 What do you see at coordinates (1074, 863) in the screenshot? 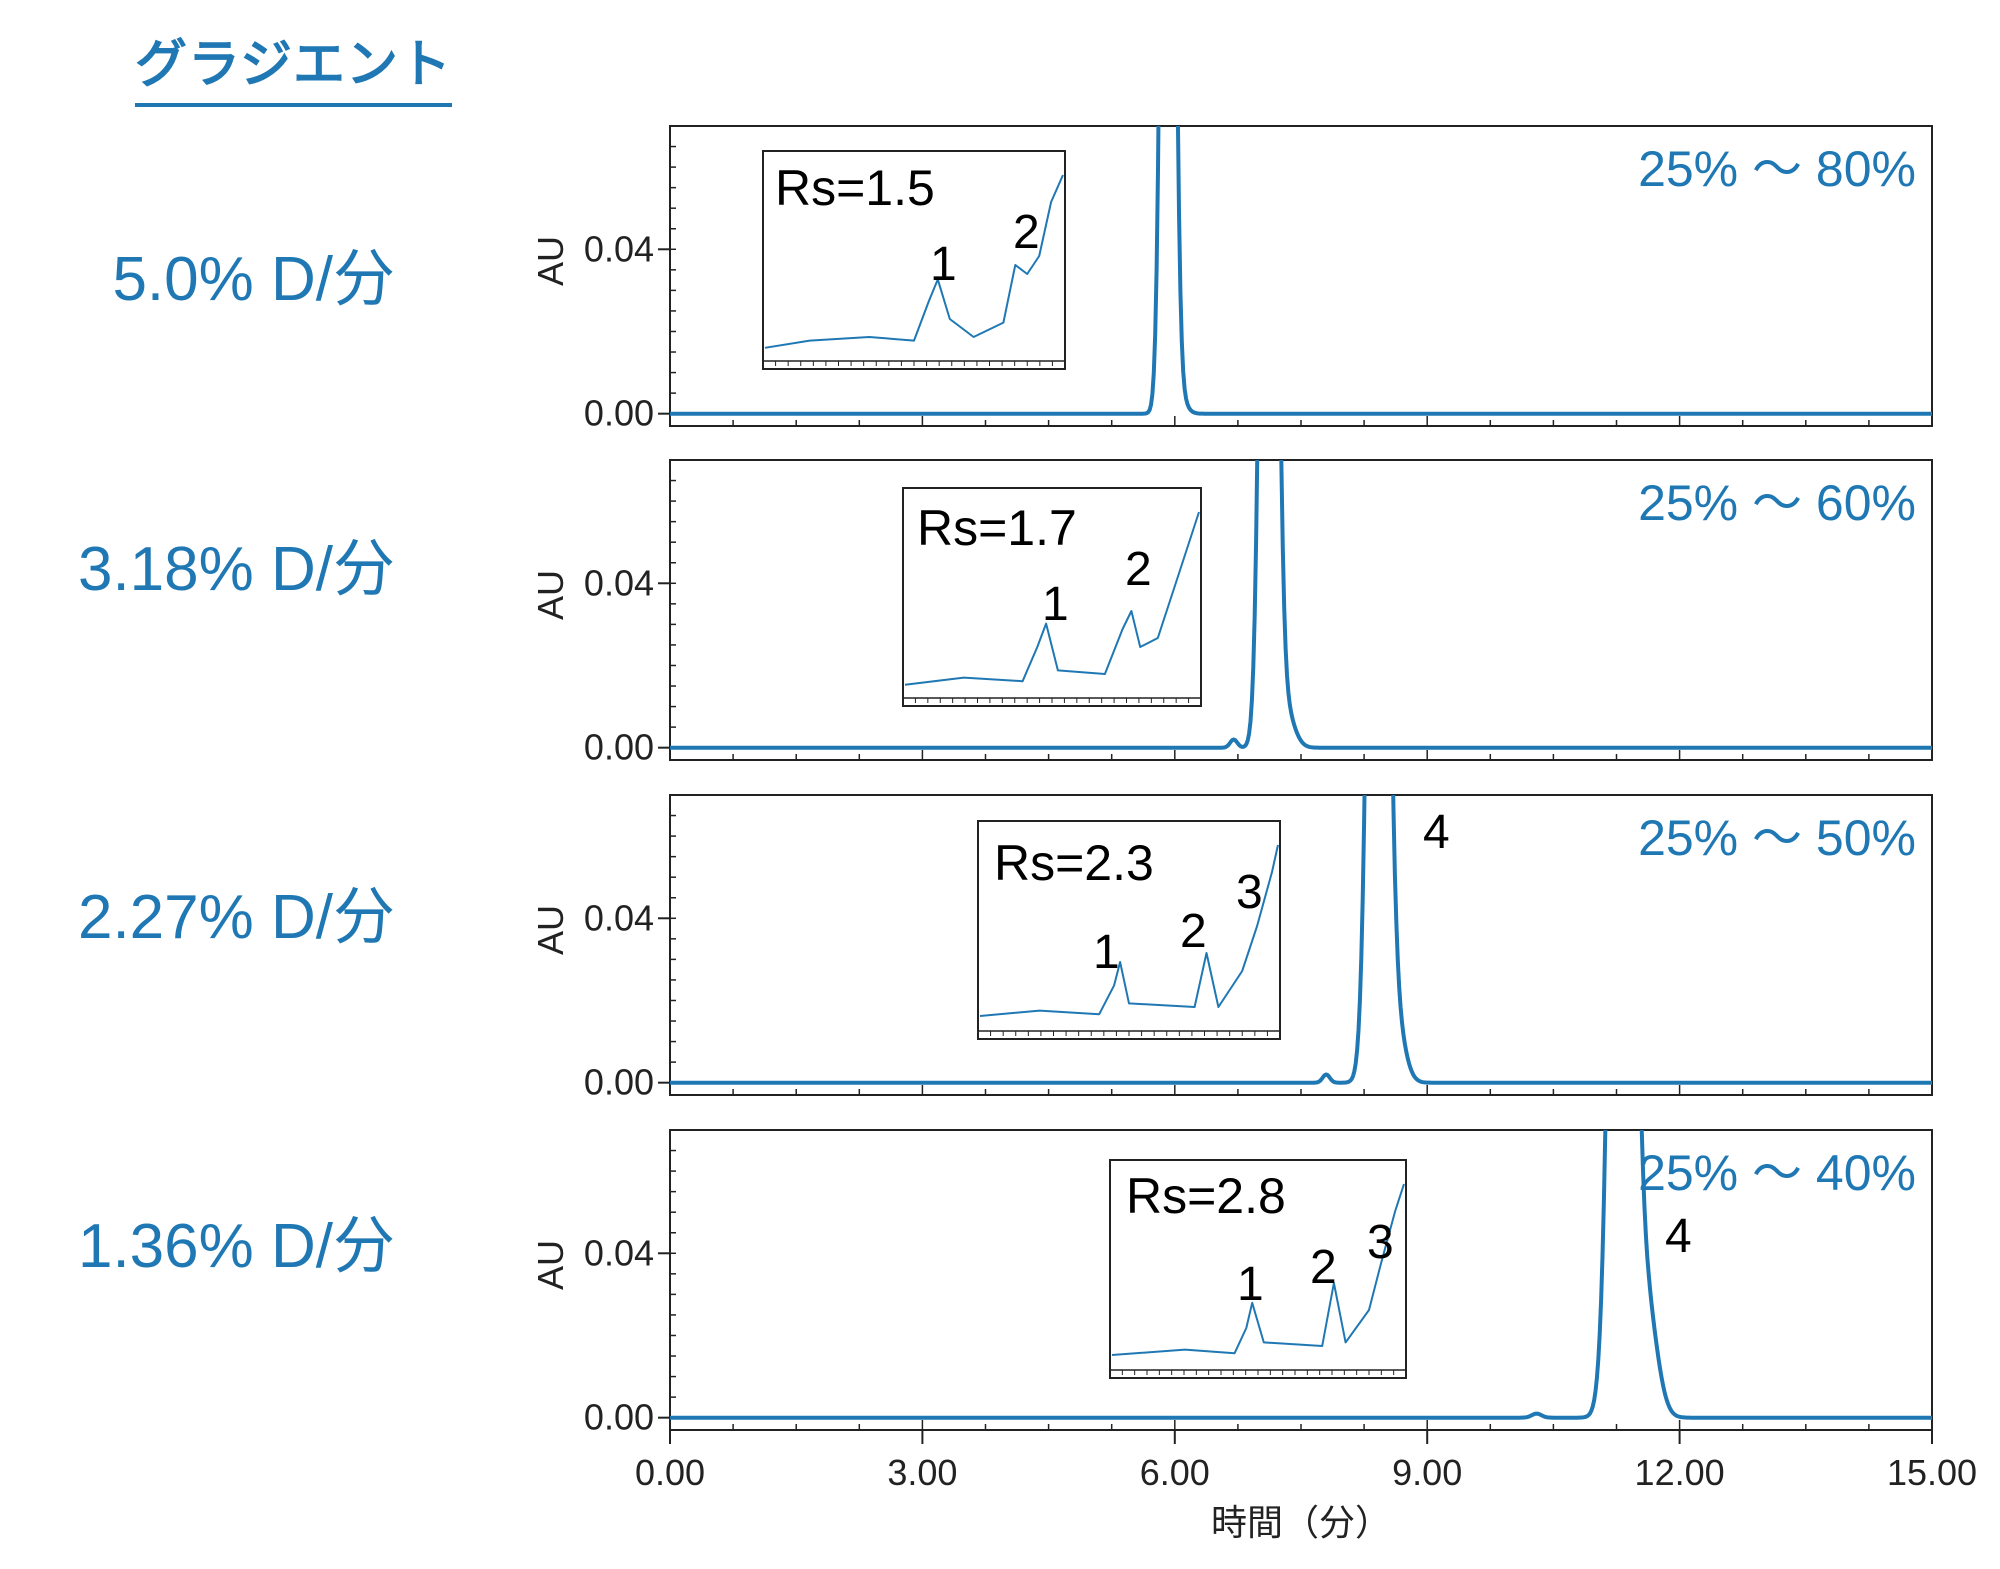
I see `resolution-label: Rs=2.3` at bounding box center [1074, 863].